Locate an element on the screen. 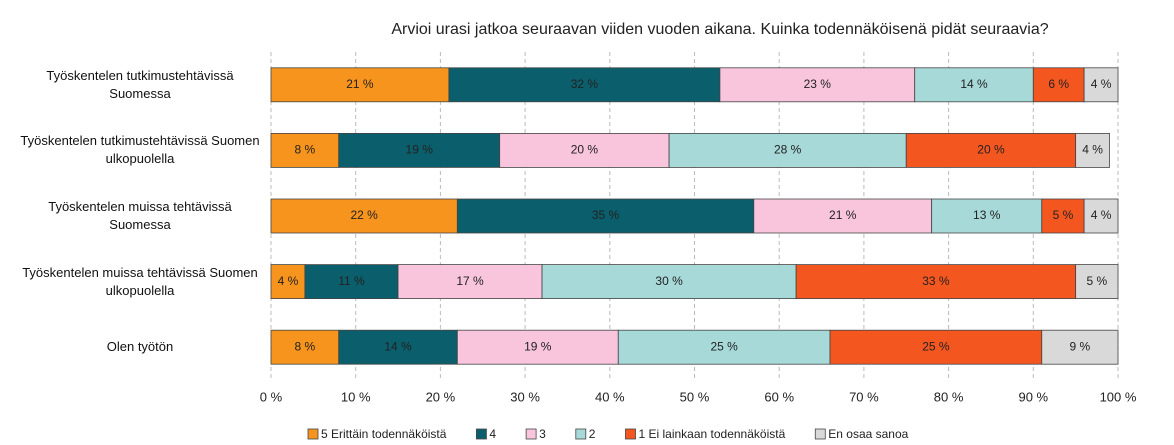  data-label: 17 % is located at coordinates (470, 281).